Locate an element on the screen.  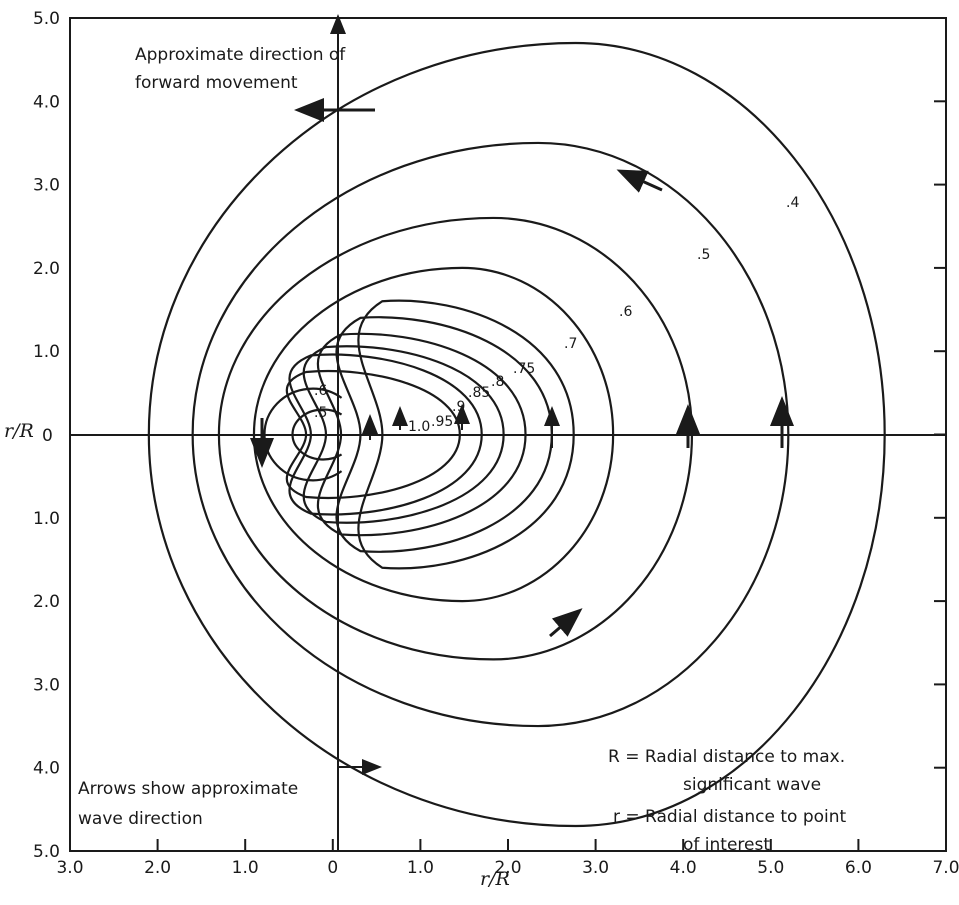
x-tick-label: 6.0 is located at coordinates (858, 868).